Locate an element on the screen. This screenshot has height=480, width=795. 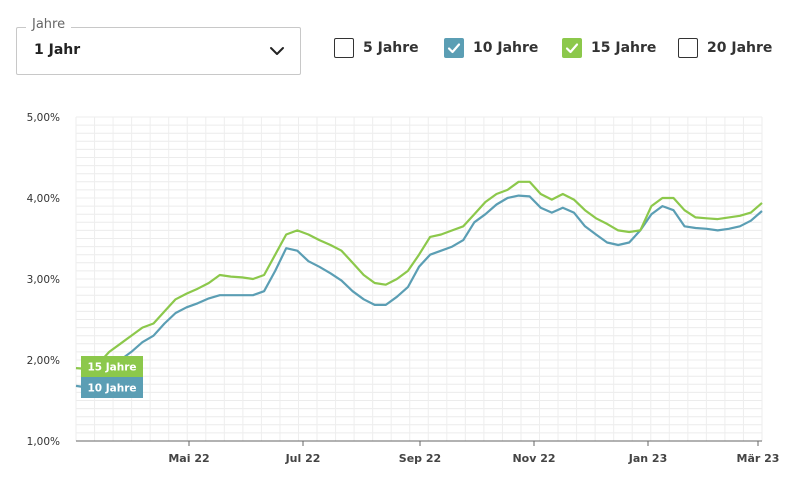
x-tick-label: Sep 22 is located at coordinates (420, 458).